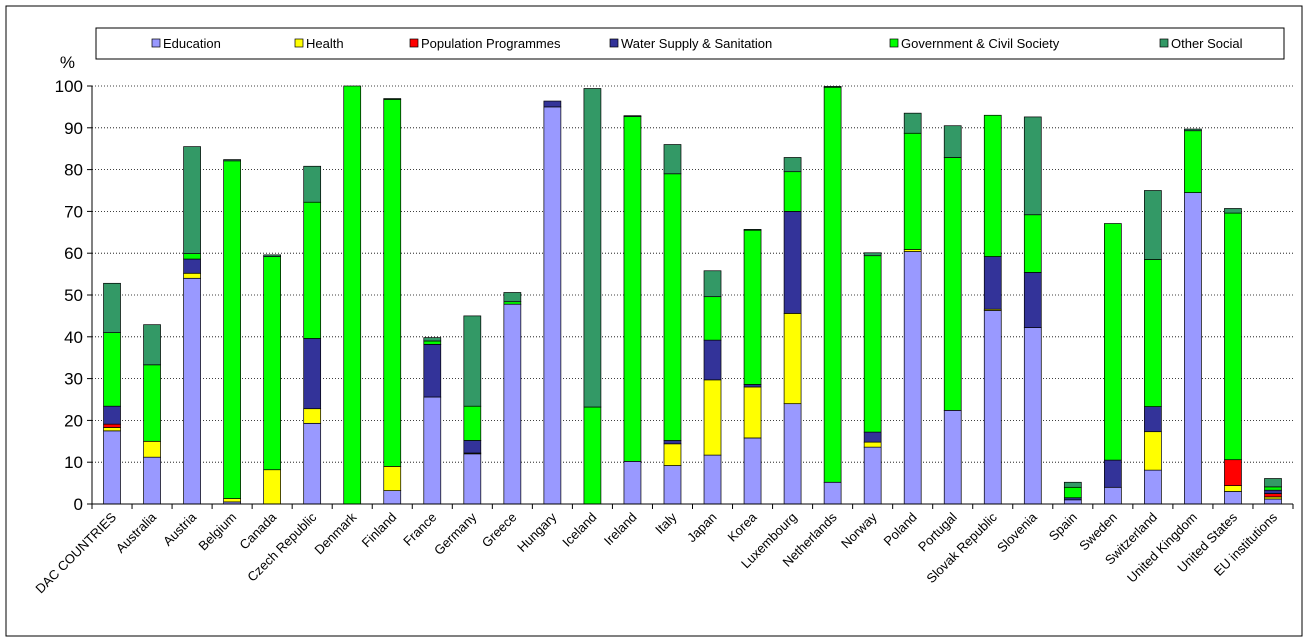 The image size is (1308, 642). I want to click on y-tick-label: 70, so click(73, 211).